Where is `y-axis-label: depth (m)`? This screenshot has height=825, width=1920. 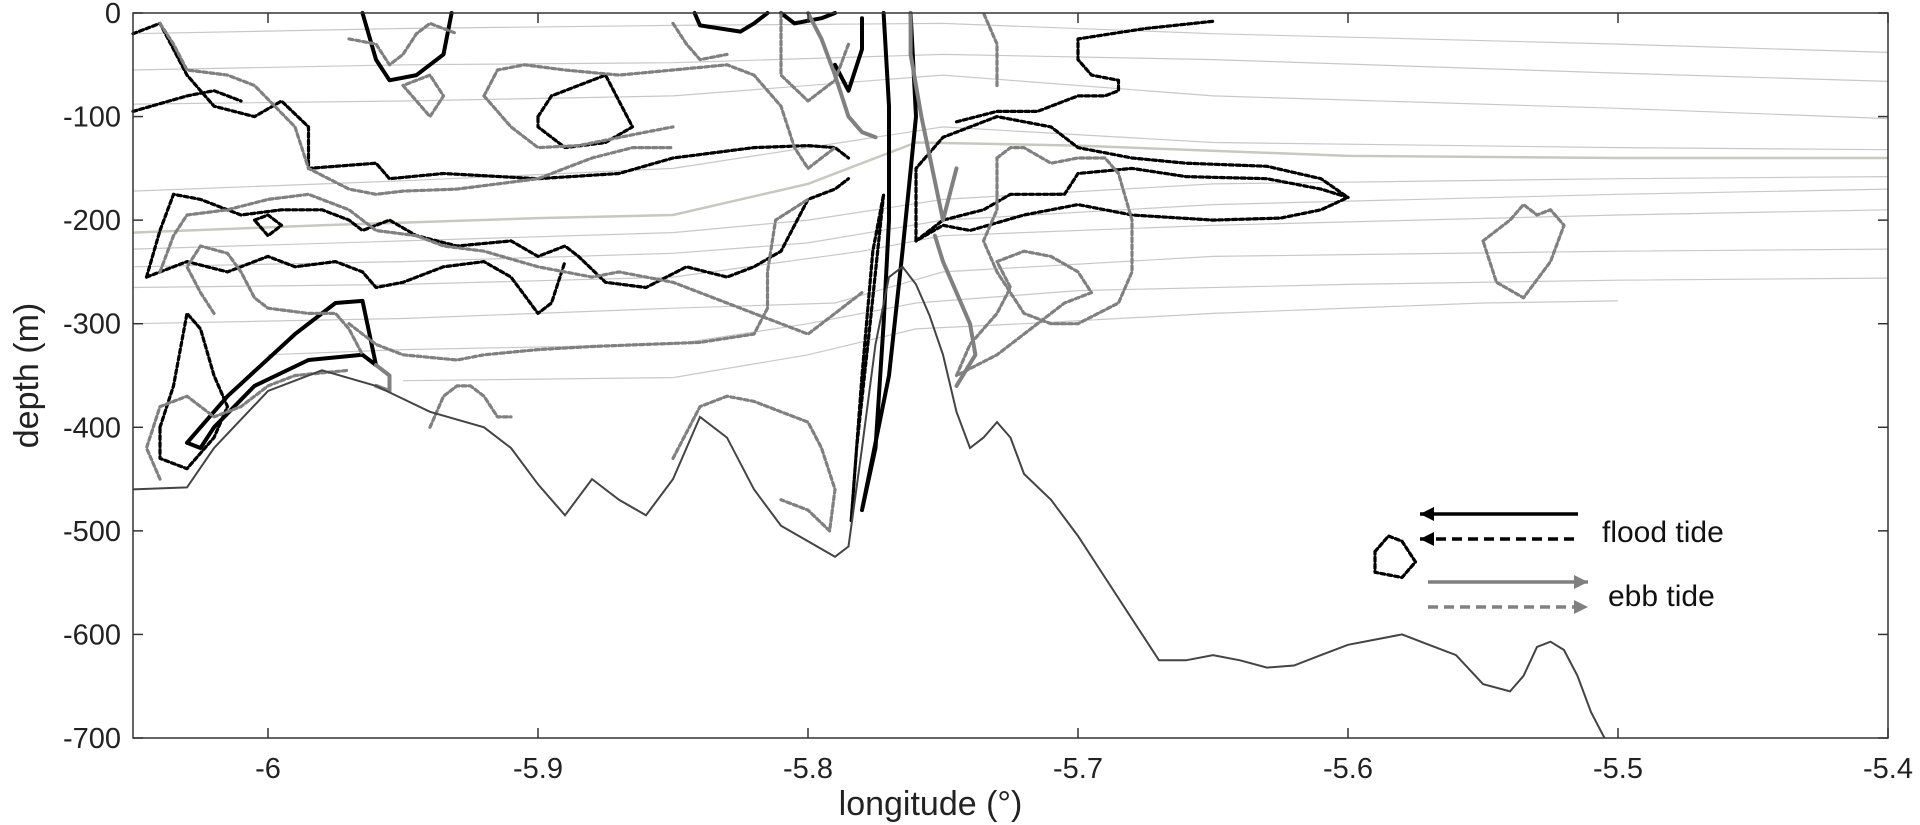 y-axis-label: depth (m) is located at coordinates (27, 376).